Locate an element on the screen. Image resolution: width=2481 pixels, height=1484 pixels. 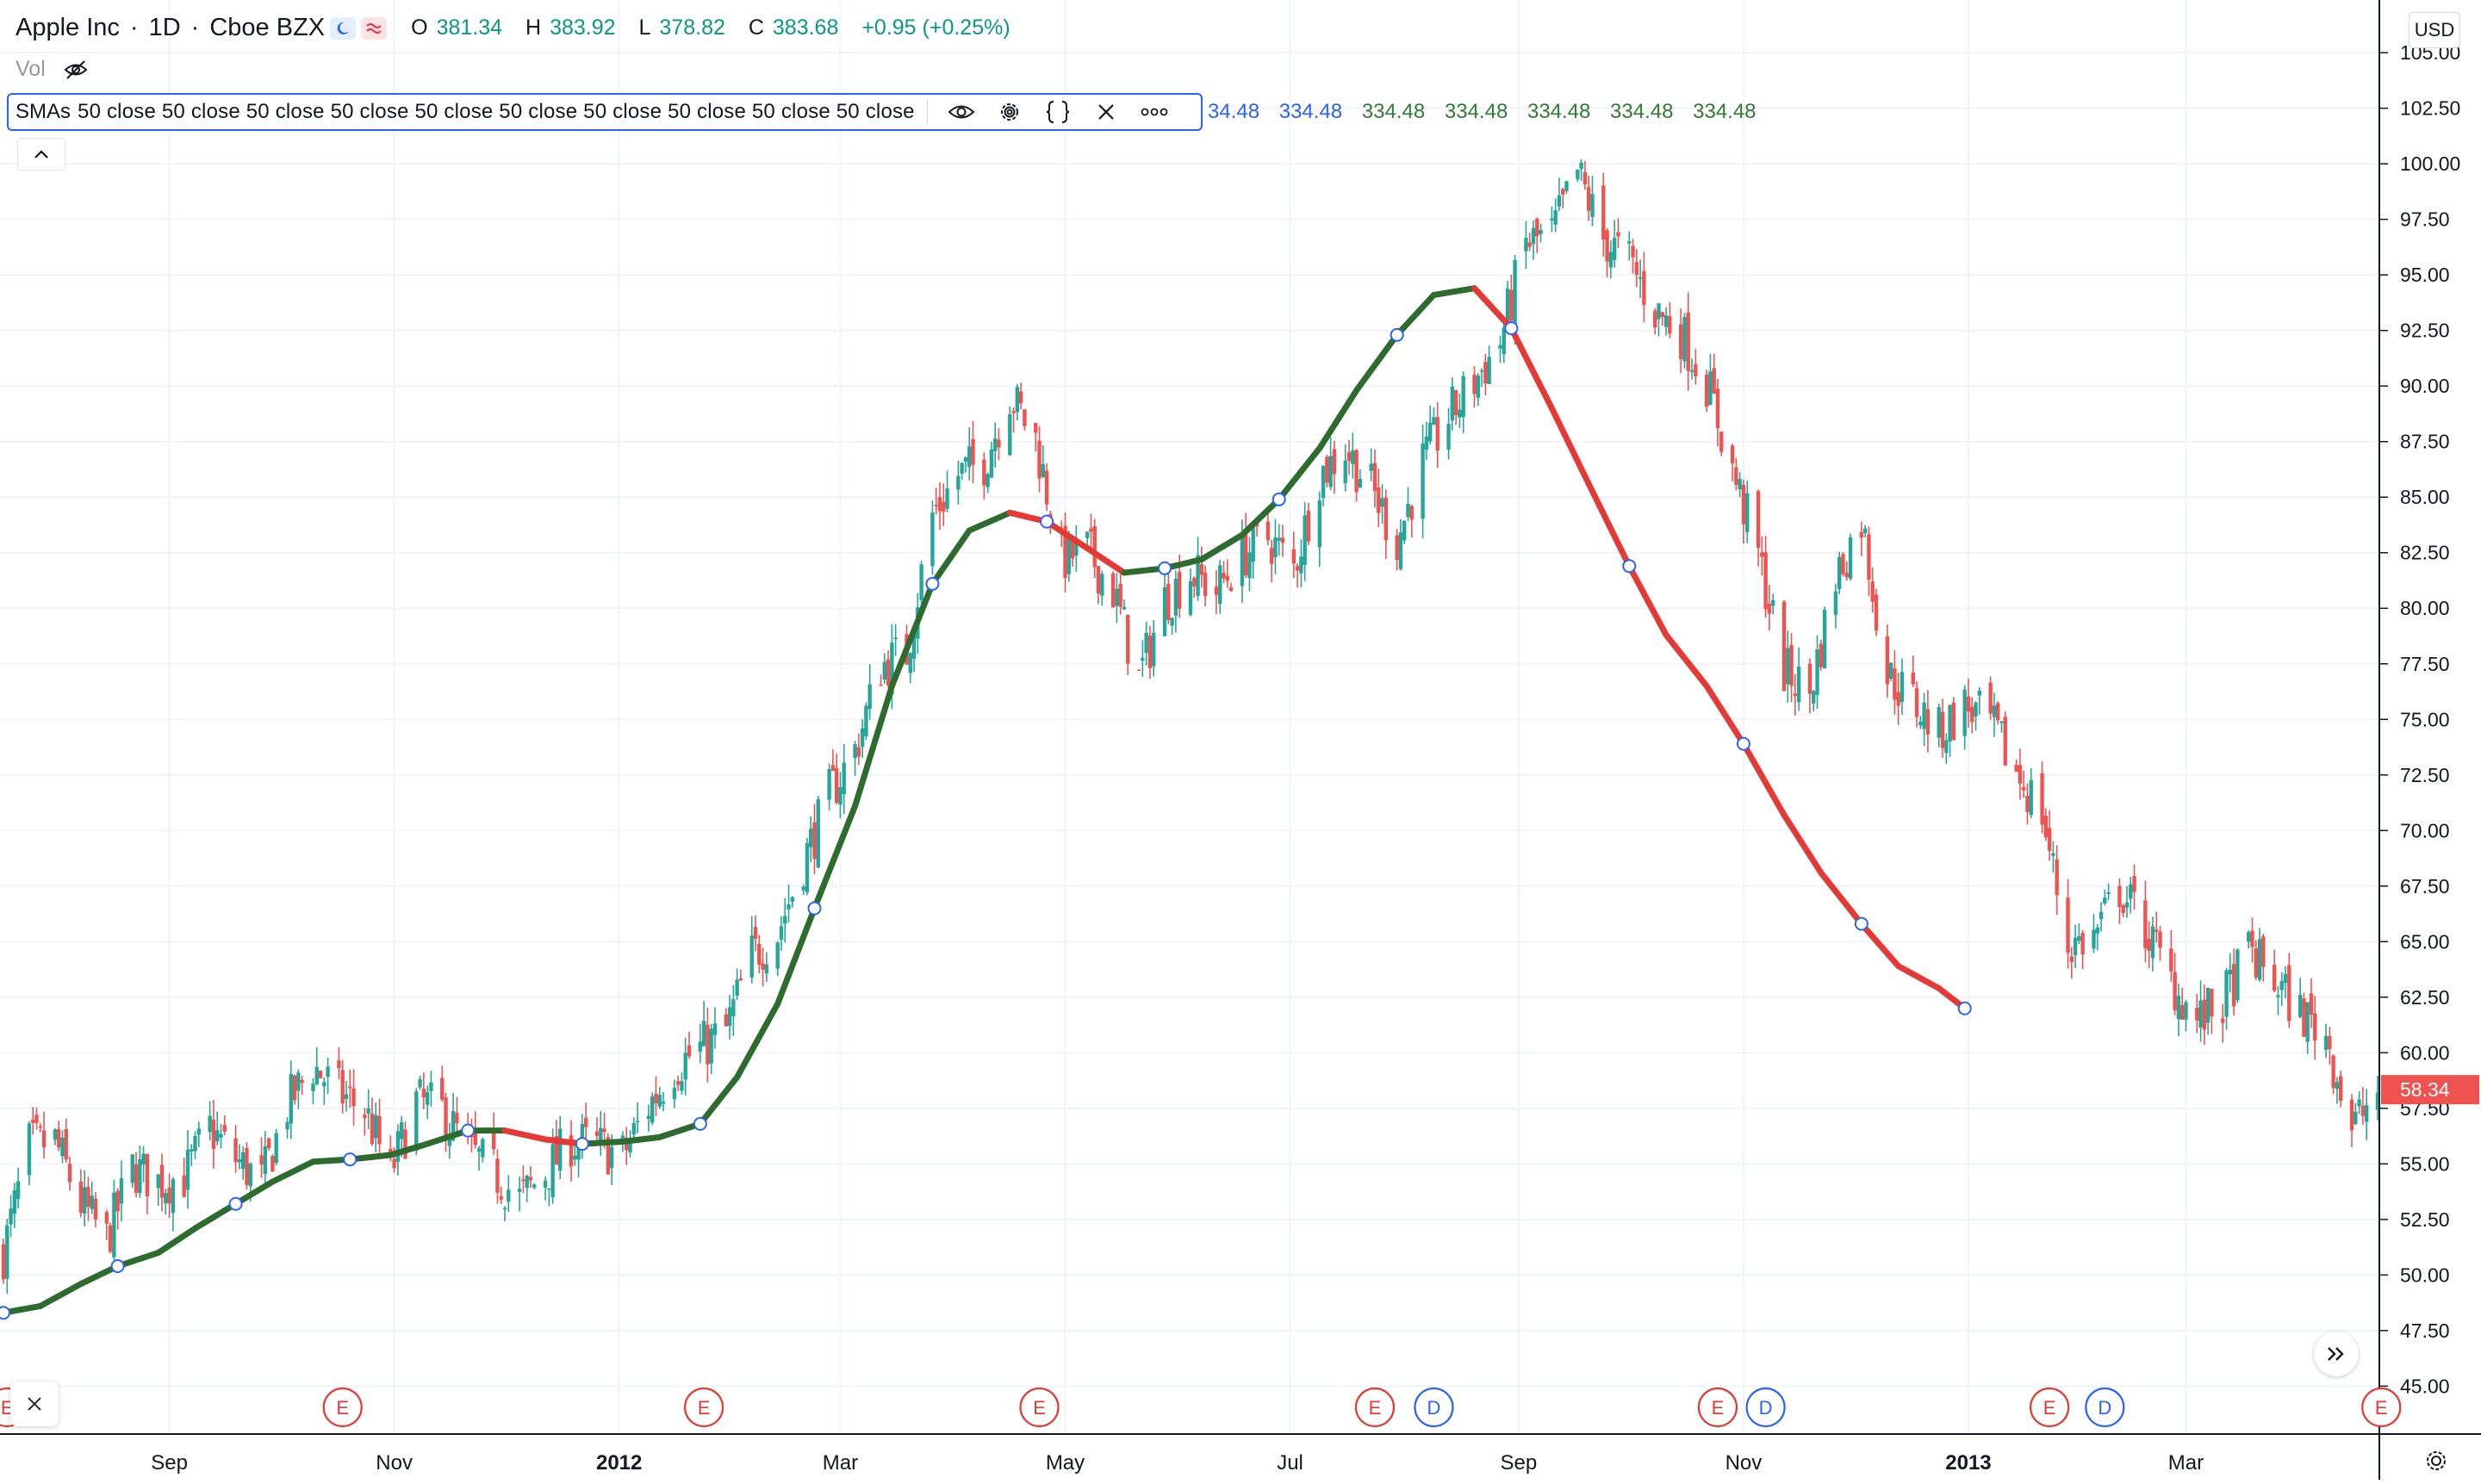
currency-button: USD is located at coordinates (2434, 30).